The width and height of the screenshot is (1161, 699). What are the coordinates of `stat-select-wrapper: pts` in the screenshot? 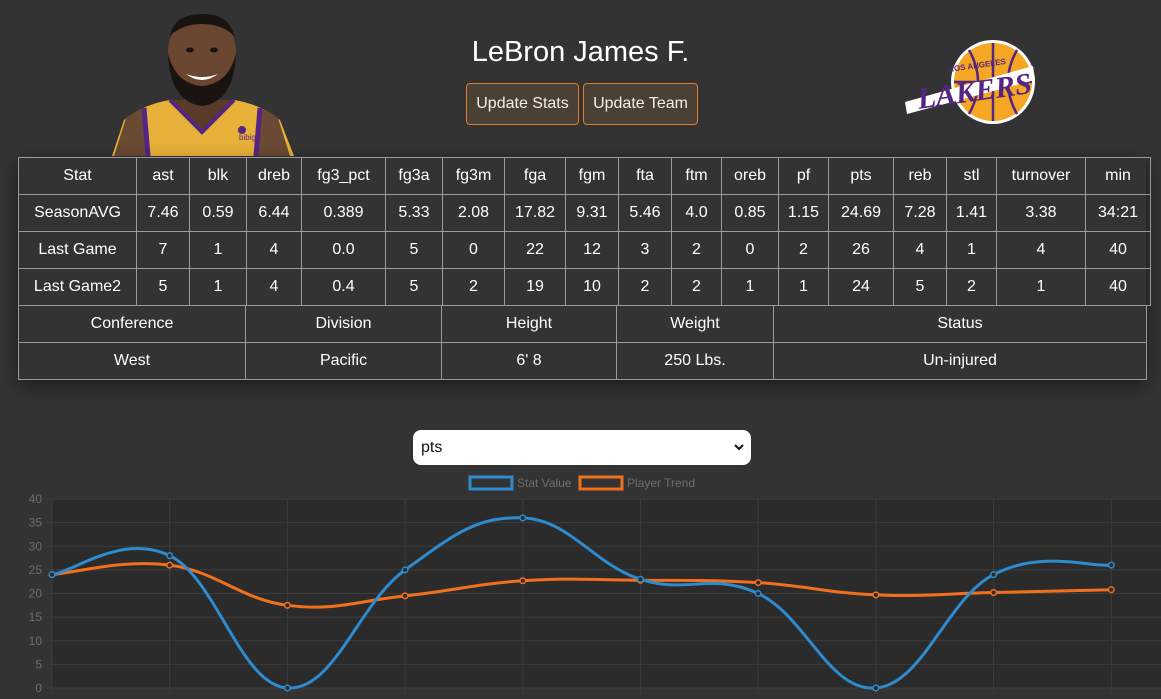 It's located at (582, 447).